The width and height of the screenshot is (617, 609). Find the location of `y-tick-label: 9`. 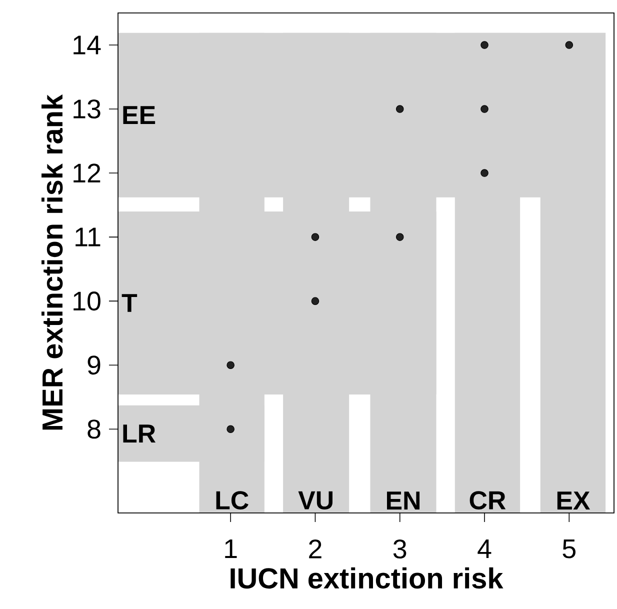

y-tick-label: 9 is located at coordinates (94, 365).